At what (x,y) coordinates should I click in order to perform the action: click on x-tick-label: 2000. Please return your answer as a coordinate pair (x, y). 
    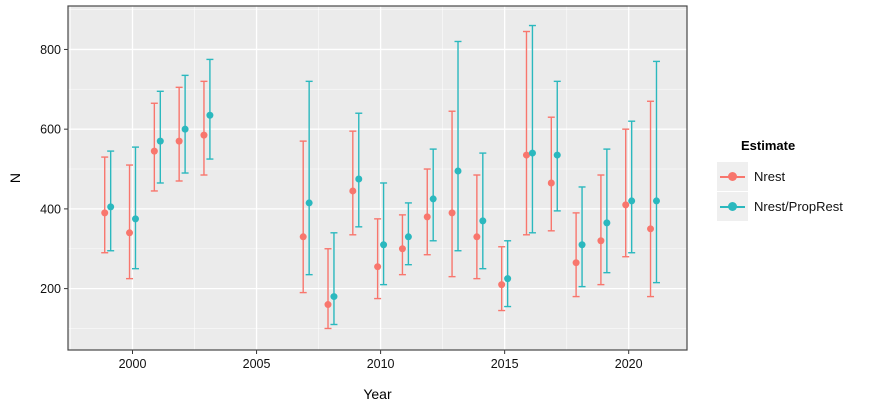
    Looking at the image, I should click on (133, 364).